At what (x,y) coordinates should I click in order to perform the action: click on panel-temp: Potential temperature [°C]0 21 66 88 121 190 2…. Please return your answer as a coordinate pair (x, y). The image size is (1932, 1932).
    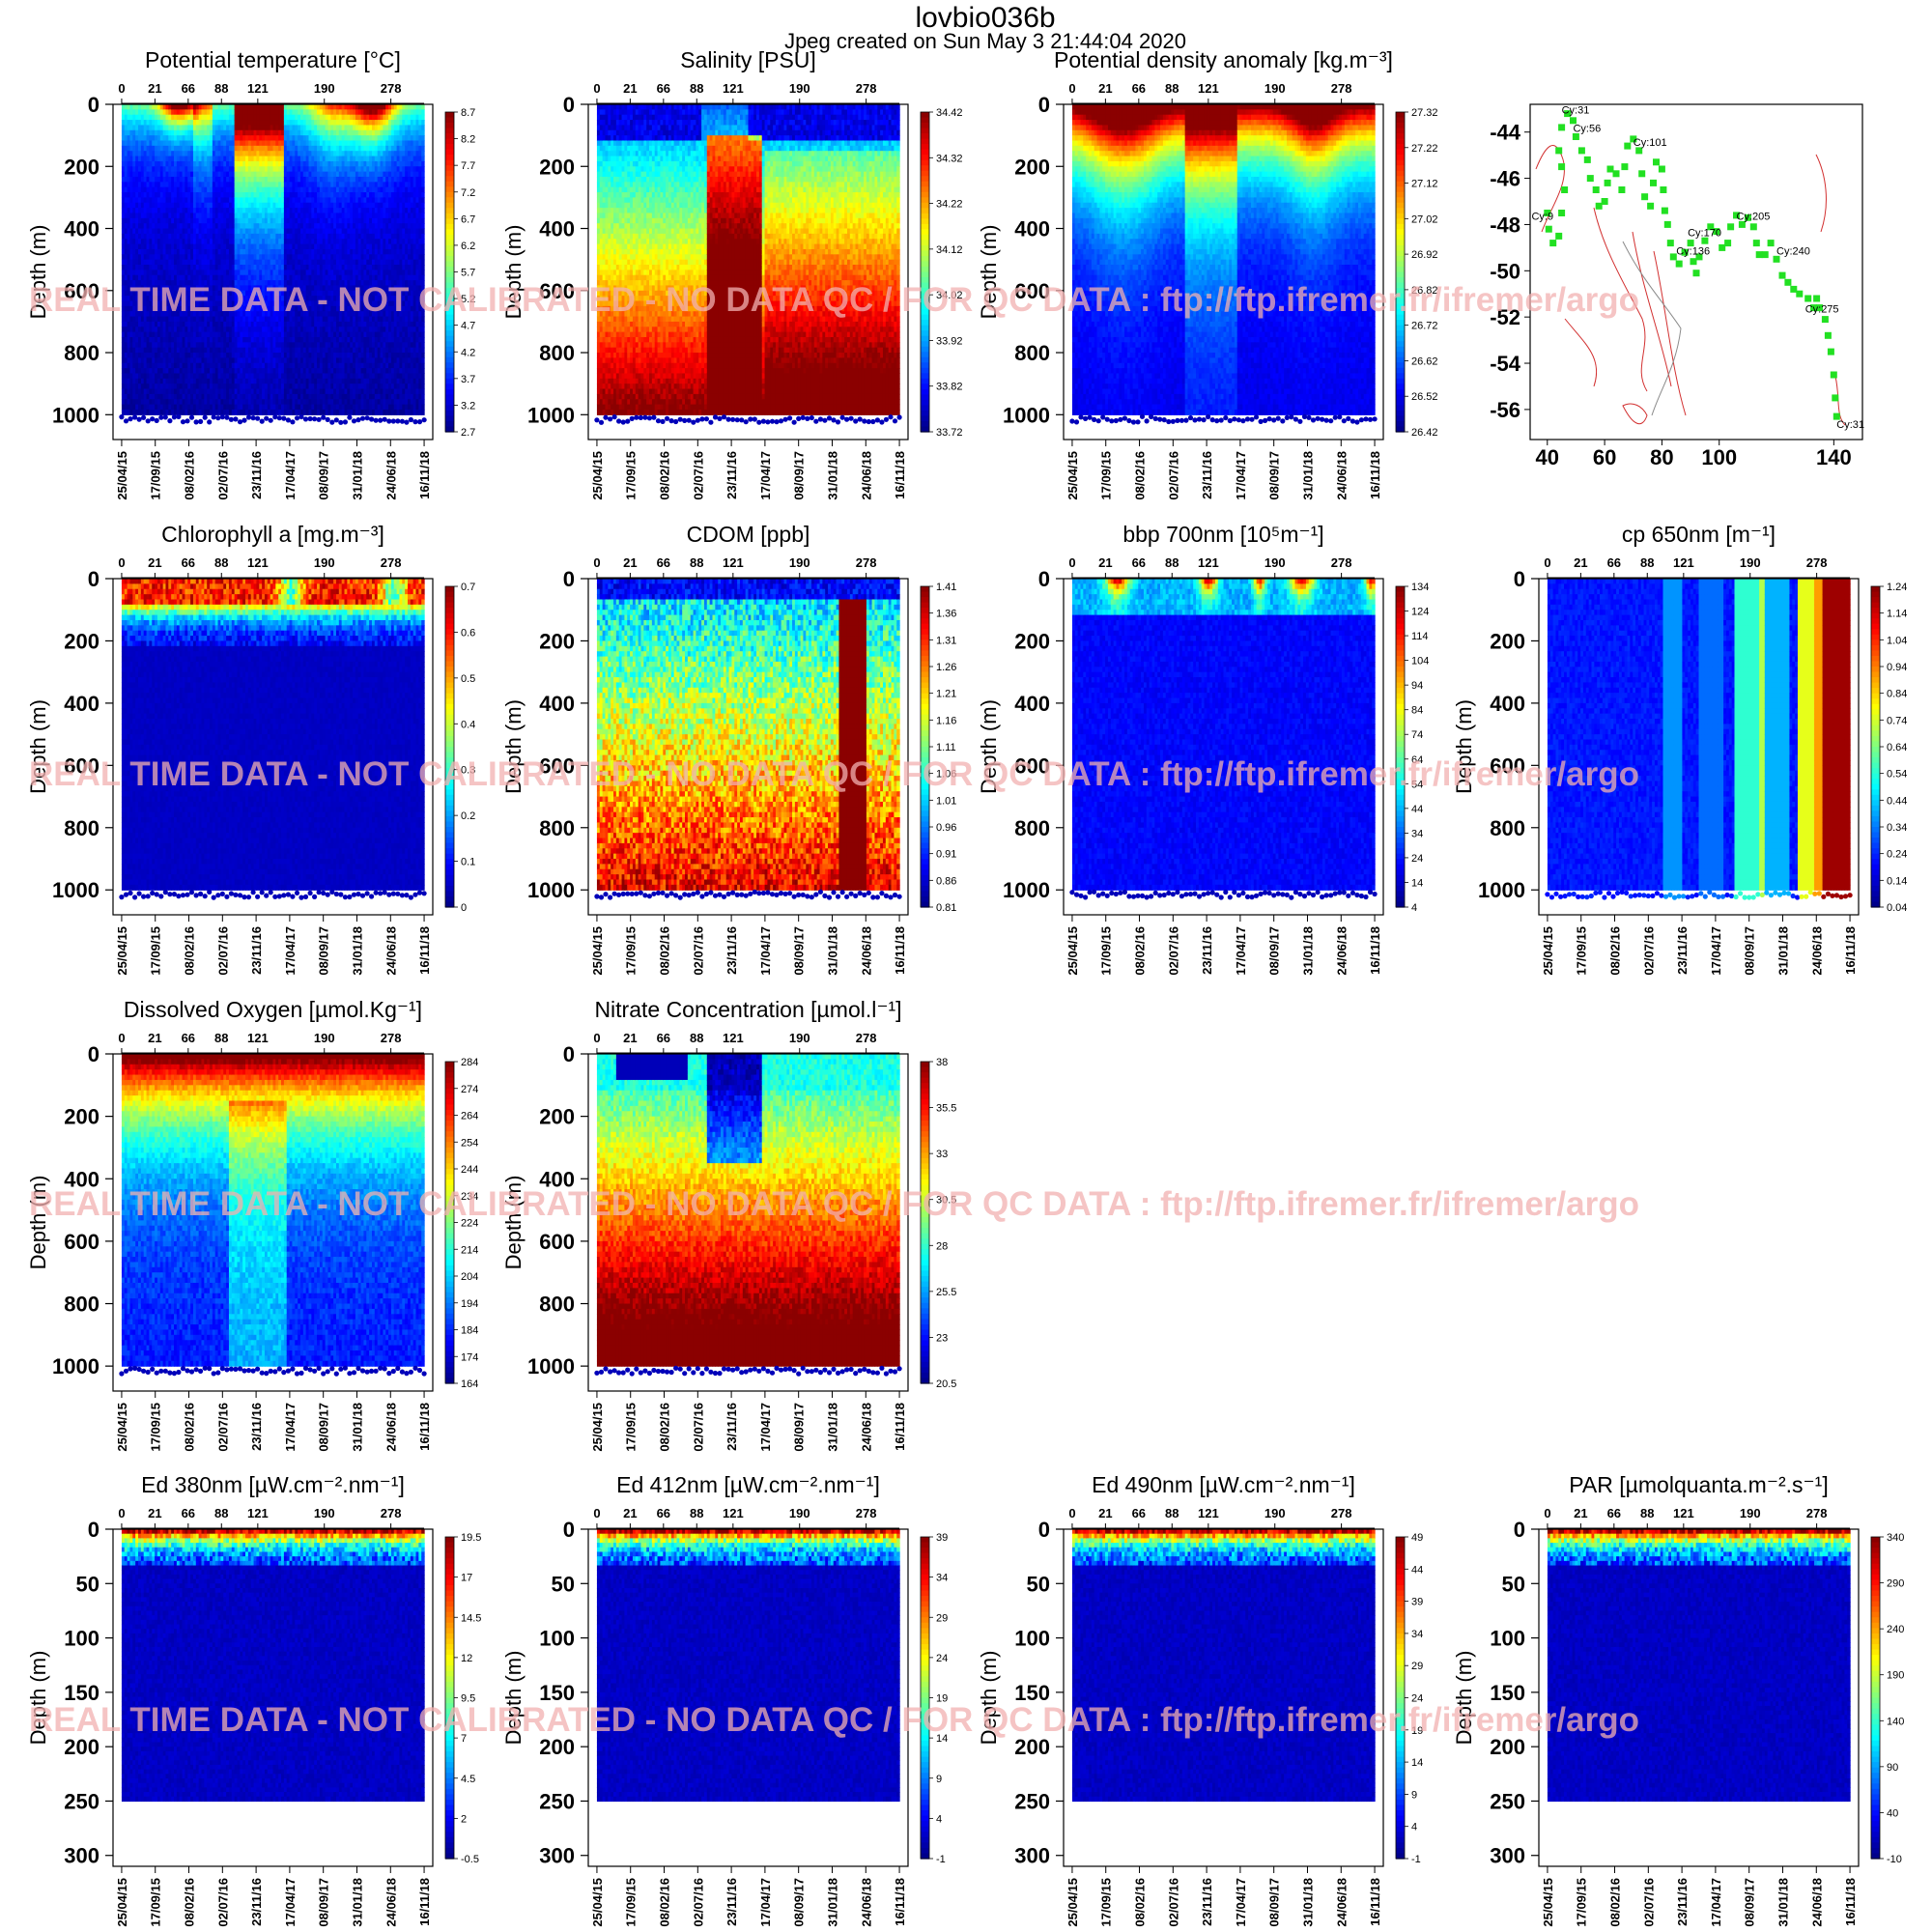
    Looking at the image, I should click on (250, 273).